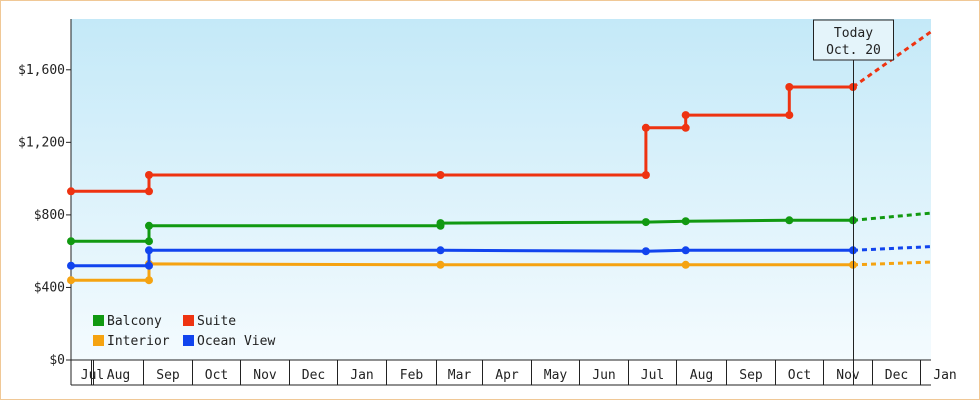 This screenshot has width=980, height=400. Describe the element at coordinates (216, 321) in the screenshot. I see `legend-label-suite: Suite` at that location.